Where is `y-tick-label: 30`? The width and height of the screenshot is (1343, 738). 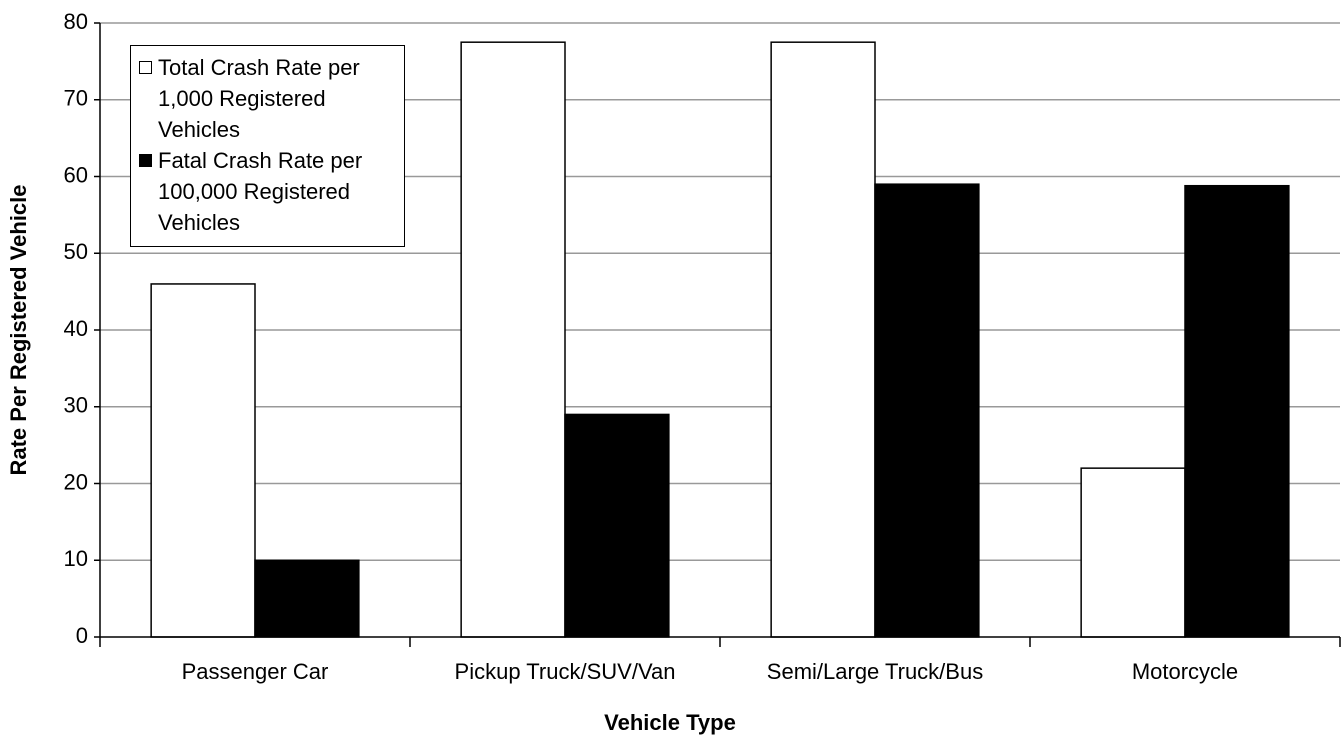
y-tick-label: 30 is located at coordinates (76, 405).